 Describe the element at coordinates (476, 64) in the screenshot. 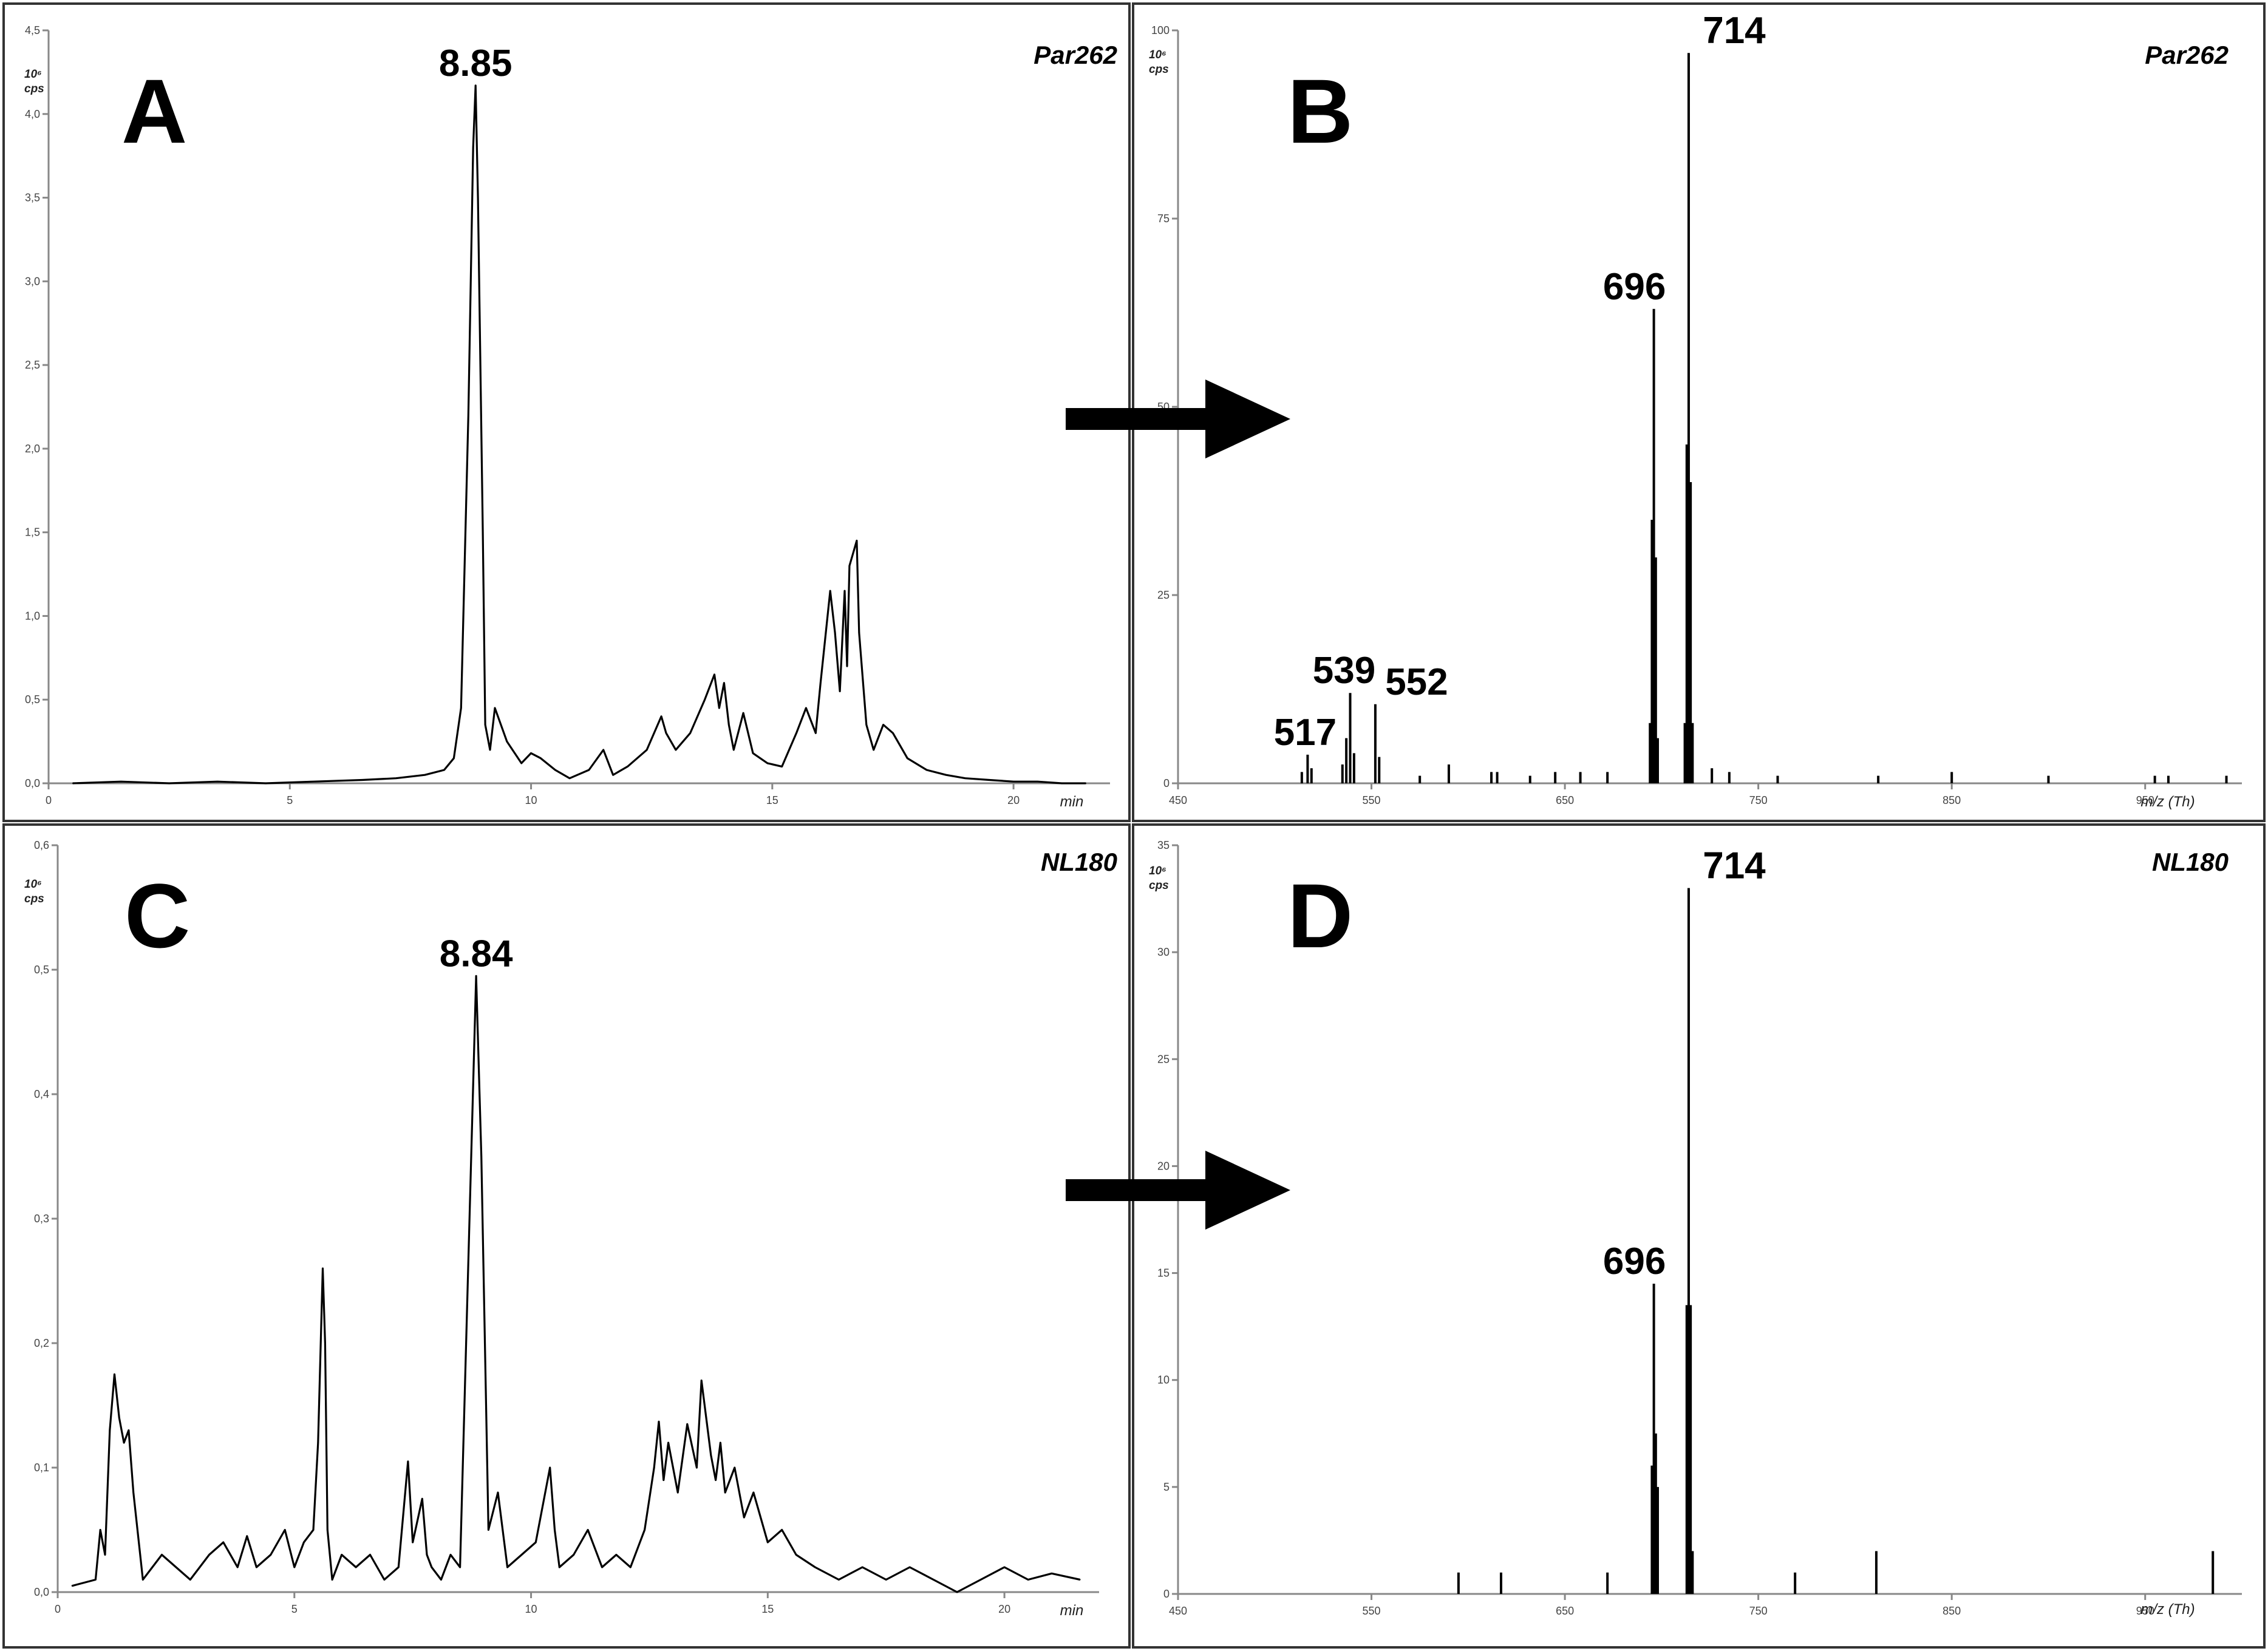

I see `peak-label: 8.85` at that location.